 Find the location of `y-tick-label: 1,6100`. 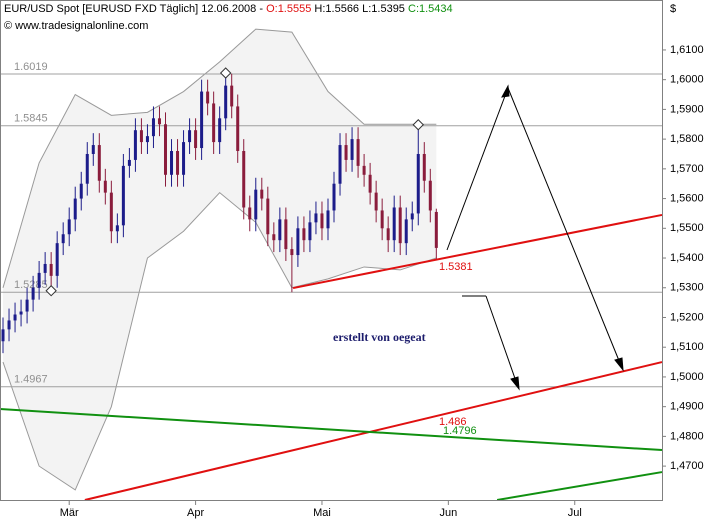

y-tick-label: 1,6100 is located at coordinates (687, 50).